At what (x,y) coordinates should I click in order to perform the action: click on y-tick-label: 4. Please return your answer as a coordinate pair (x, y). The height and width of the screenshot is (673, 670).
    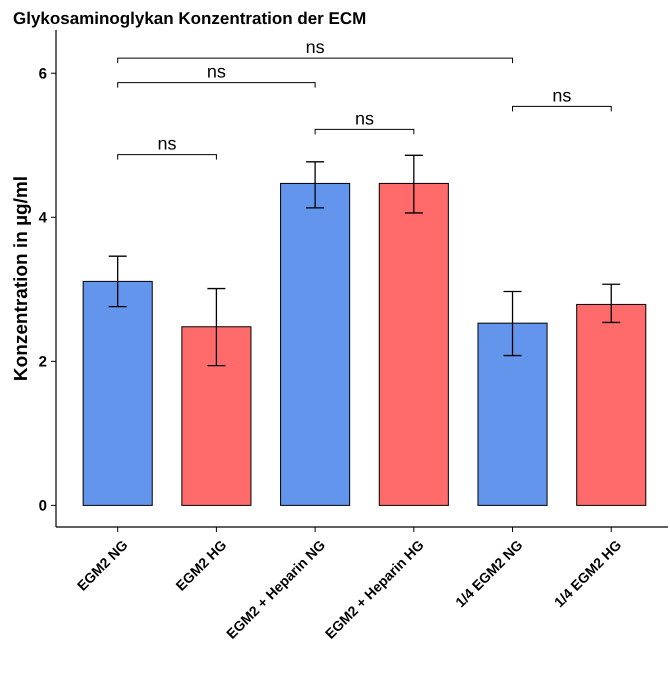
    Looking at the image, I should click on (43, 218).